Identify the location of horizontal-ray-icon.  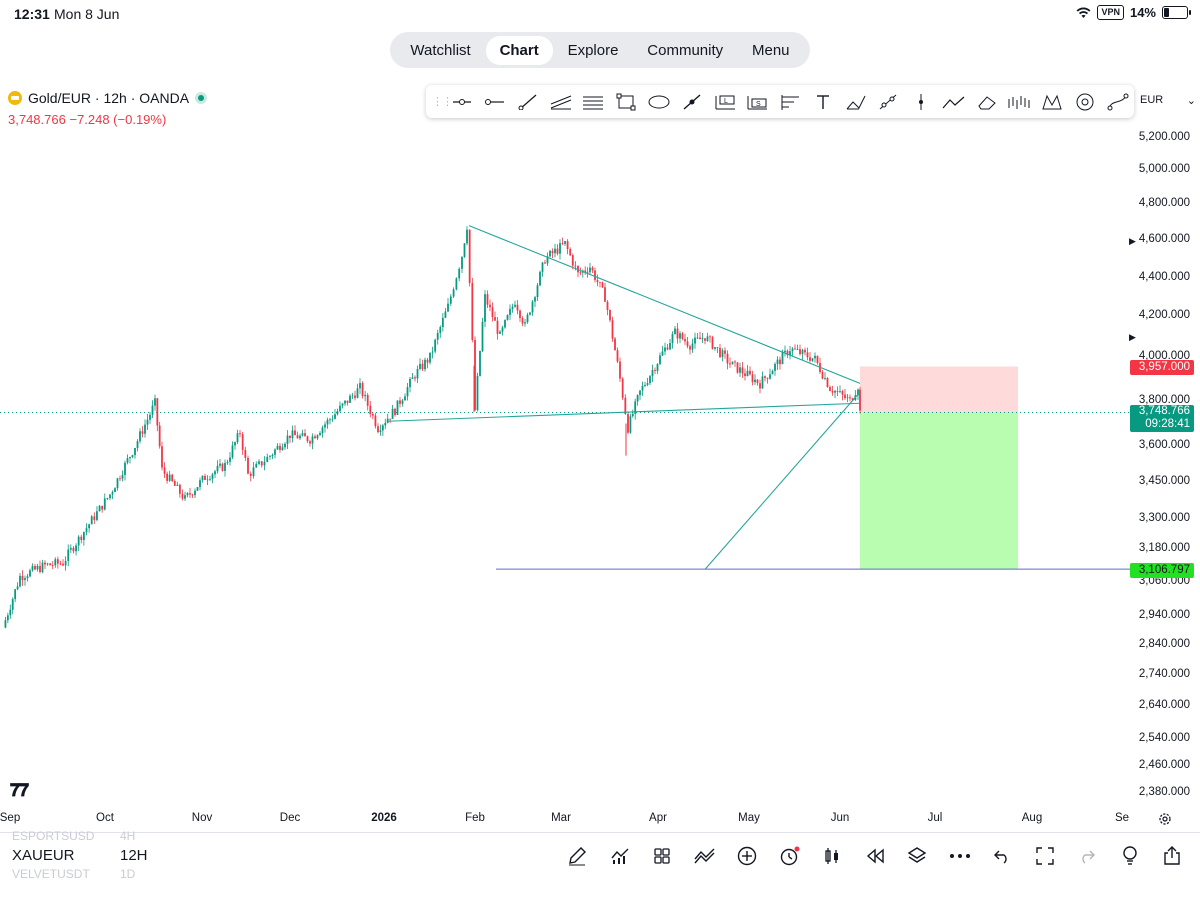
(495, 102).